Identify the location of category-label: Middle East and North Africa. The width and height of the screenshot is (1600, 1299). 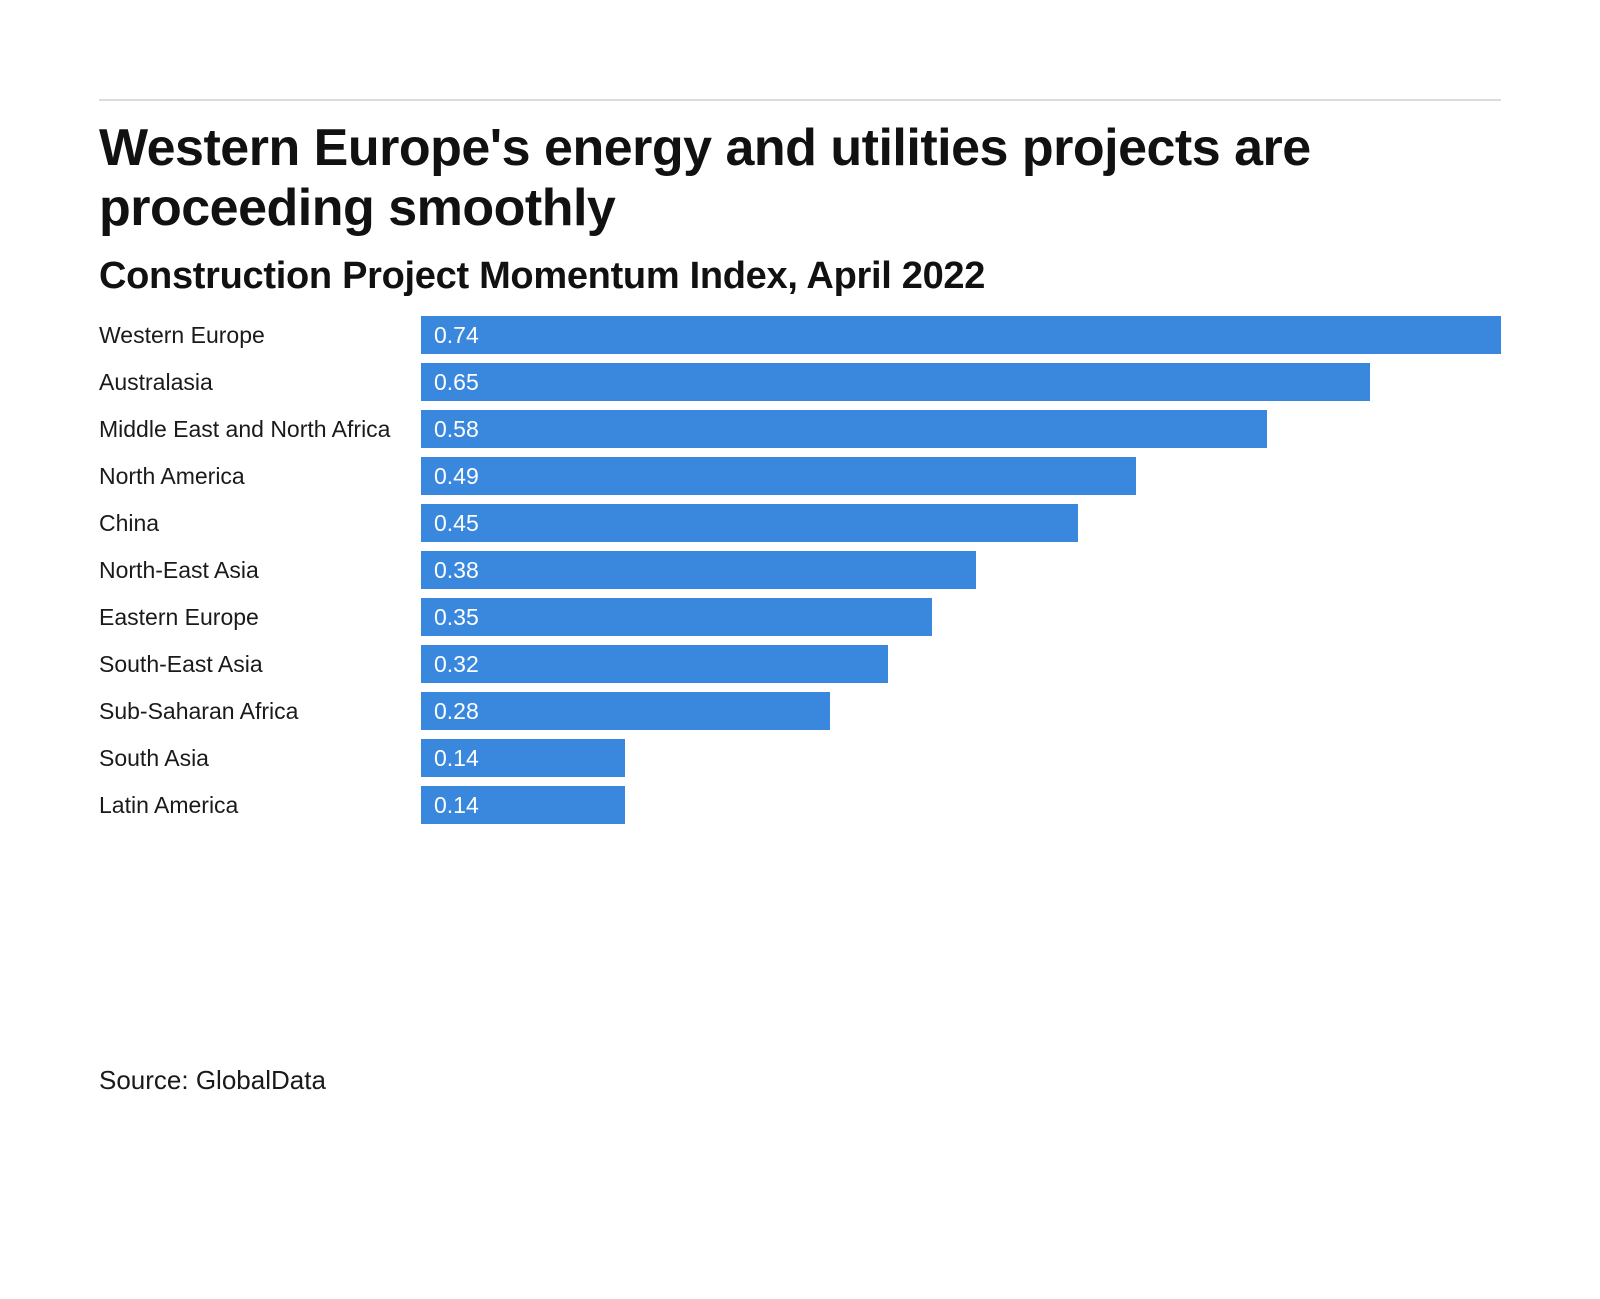
(245, 428).